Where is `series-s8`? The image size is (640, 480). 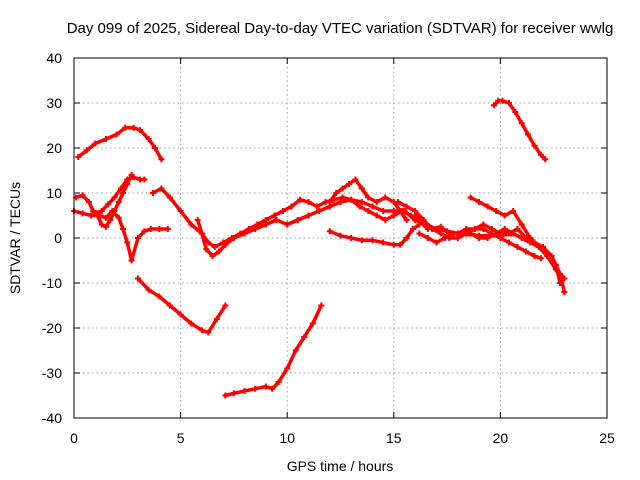 series-s8 is located at coordinates (181, 305).